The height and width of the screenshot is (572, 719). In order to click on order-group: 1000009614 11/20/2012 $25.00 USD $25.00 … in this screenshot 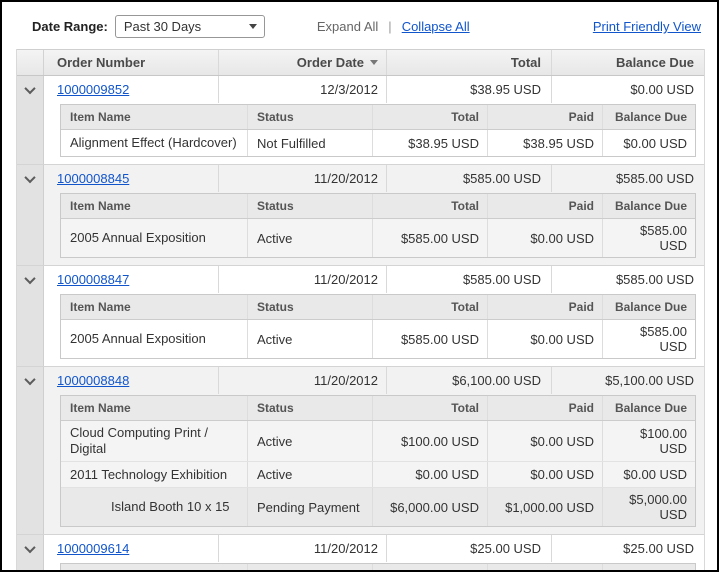, I will do `click(360, 552)`.